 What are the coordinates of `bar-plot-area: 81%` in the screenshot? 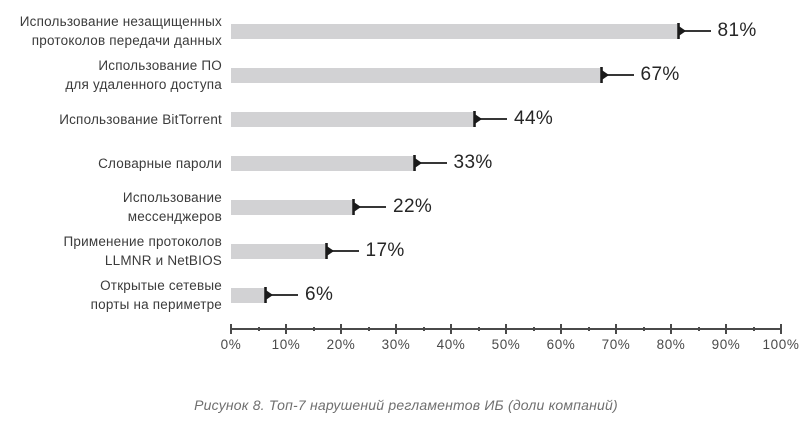 It's located at (521, 31).